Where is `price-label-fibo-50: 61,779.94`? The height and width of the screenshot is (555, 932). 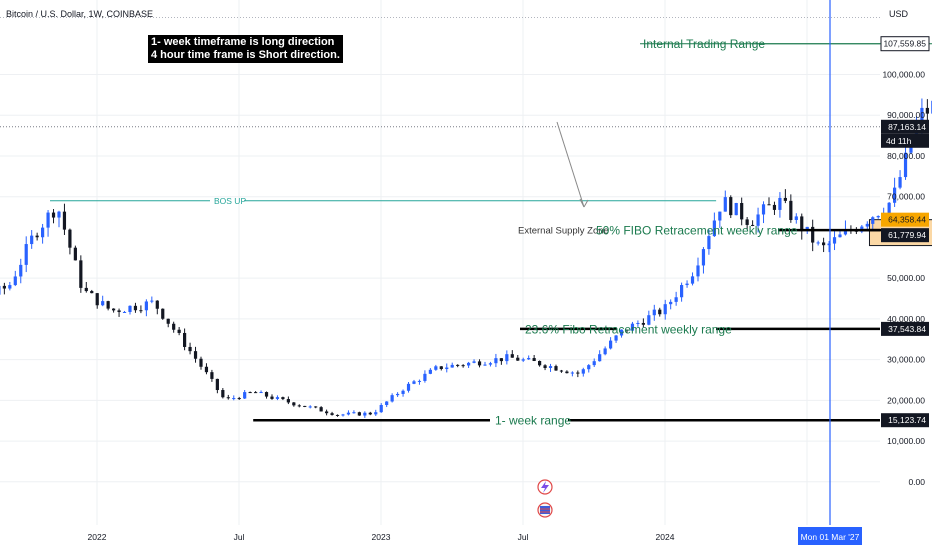 price-label-fibo-50: 61,779.94 is located at coordinates (907, 235).